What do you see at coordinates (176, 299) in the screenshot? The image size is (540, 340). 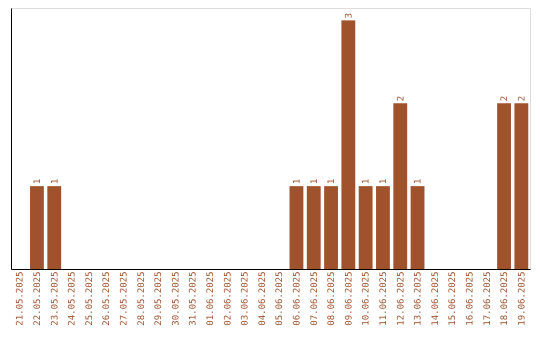 I see `x-tick-label: 30.05.2025` at bounding box center [176, 299].